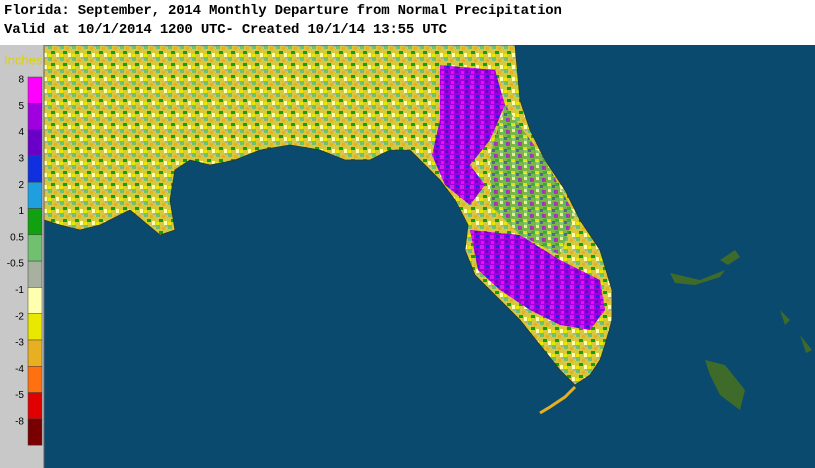 Image resolution: width=815 pixels, height=468 pixels. Describe the element at coordinates (16, 264) in the screenshot. I see `legend-label: -0.5` at that location.